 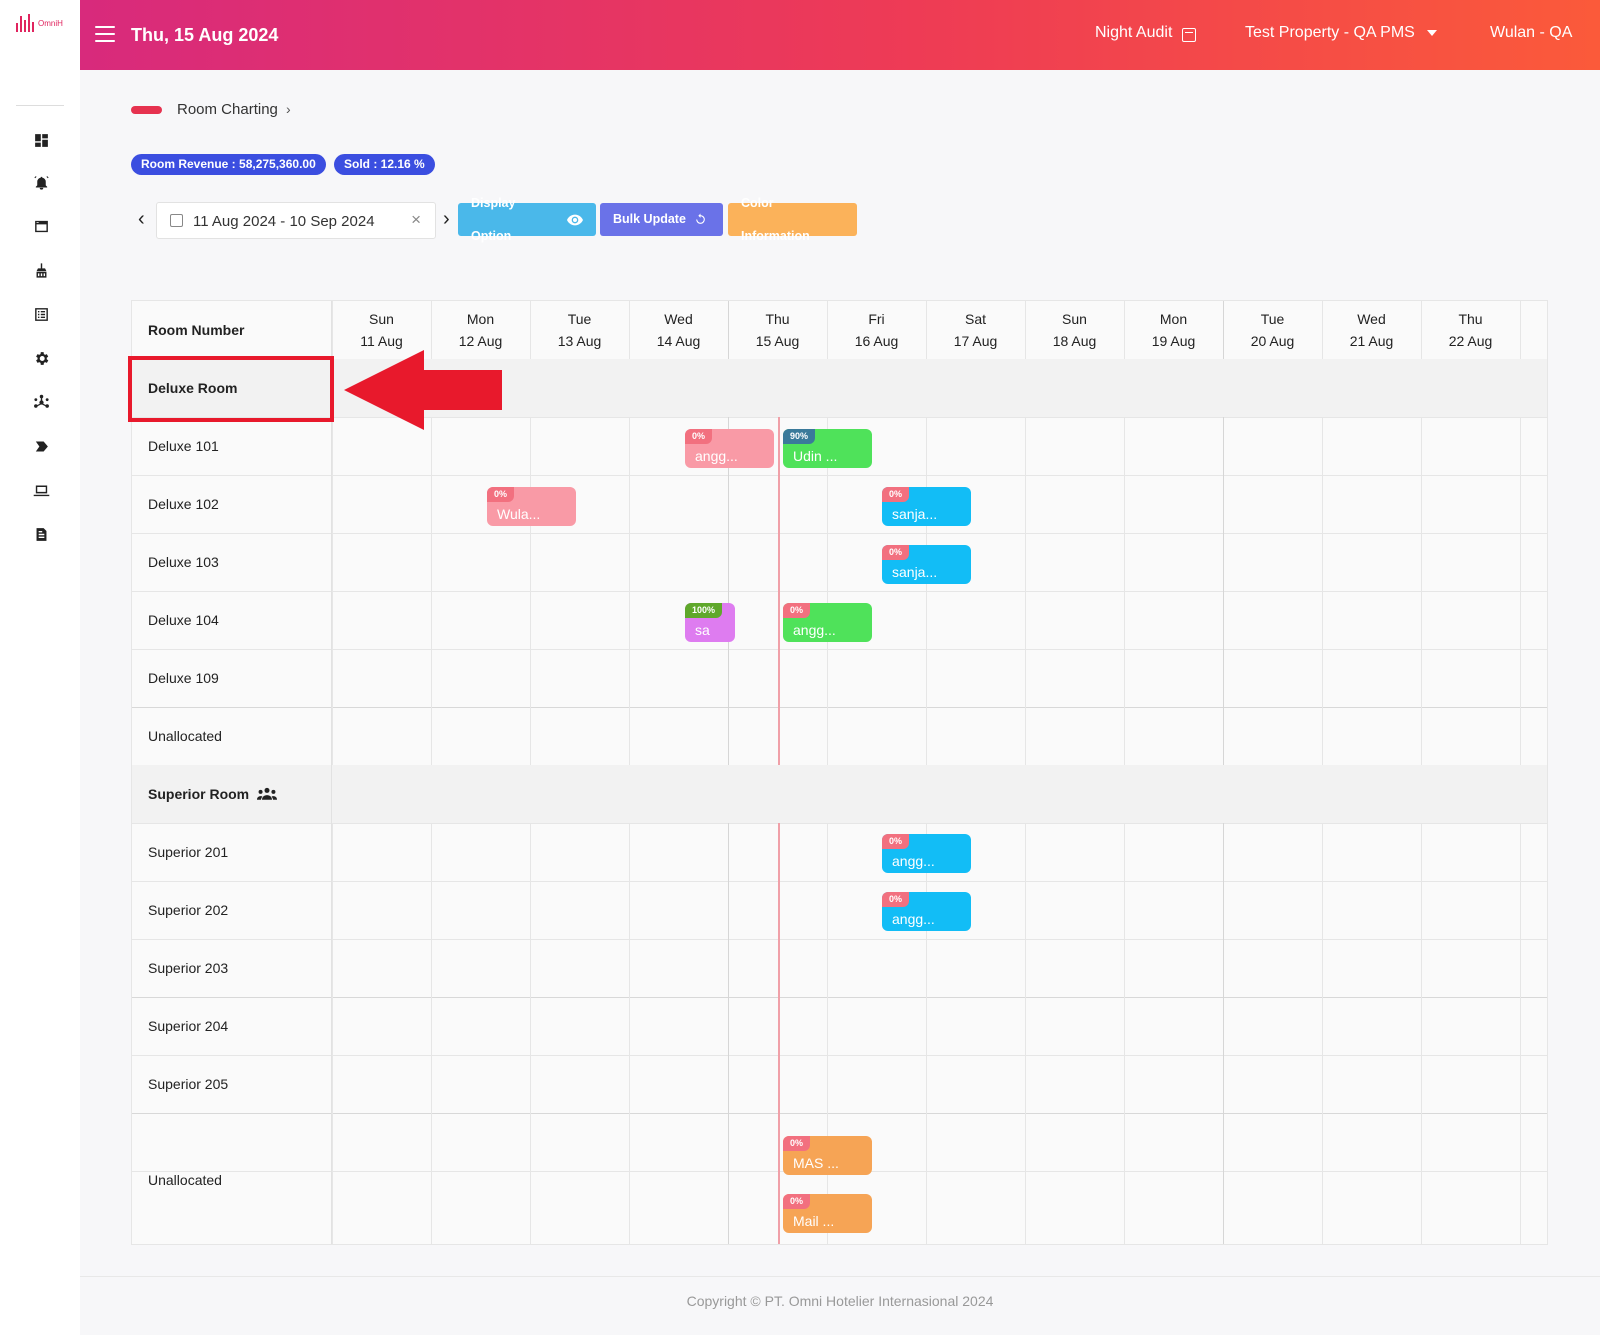 What do you see at coordinates (527, 219) in the screenshot?
I see `display-option-button: Display Option` at bounding box center [527, 219].